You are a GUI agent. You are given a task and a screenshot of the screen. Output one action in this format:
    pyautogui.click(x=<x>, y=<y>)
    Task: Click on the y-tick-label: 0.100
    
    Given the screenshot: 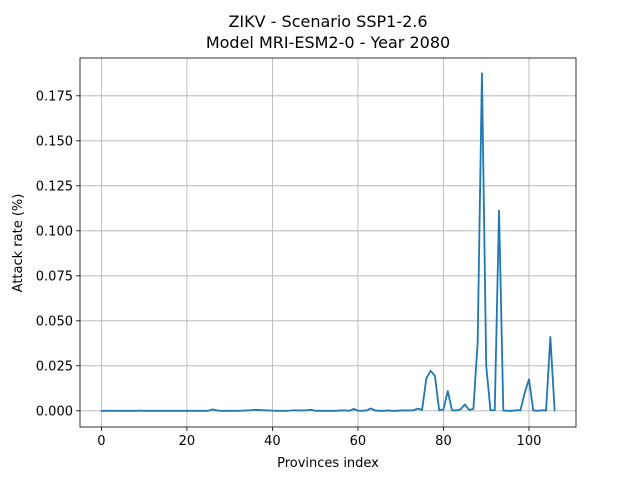 What is the action you would take?
    pyautogui.click(x=54, y=231)
    